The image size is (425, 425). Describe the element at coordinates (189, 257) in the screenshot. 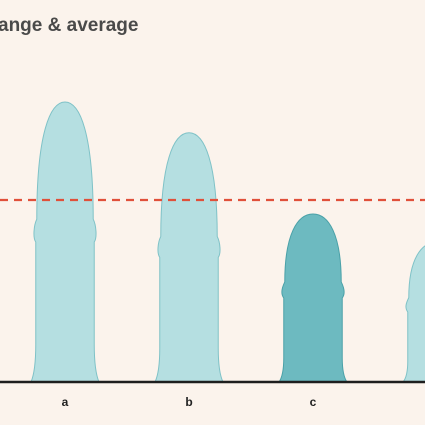

I see `bar-b` at that location.